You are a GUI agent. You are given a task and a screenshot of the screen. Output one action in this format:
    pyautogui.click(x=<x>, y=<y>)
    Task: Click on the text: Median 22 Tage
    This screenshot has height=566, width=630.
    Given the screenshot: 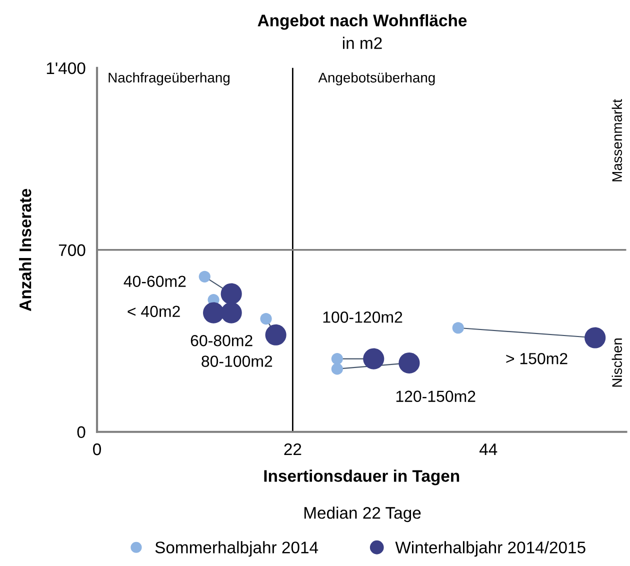 What is the action you would take?
    pyautogui.click(x=362, y=514)
    